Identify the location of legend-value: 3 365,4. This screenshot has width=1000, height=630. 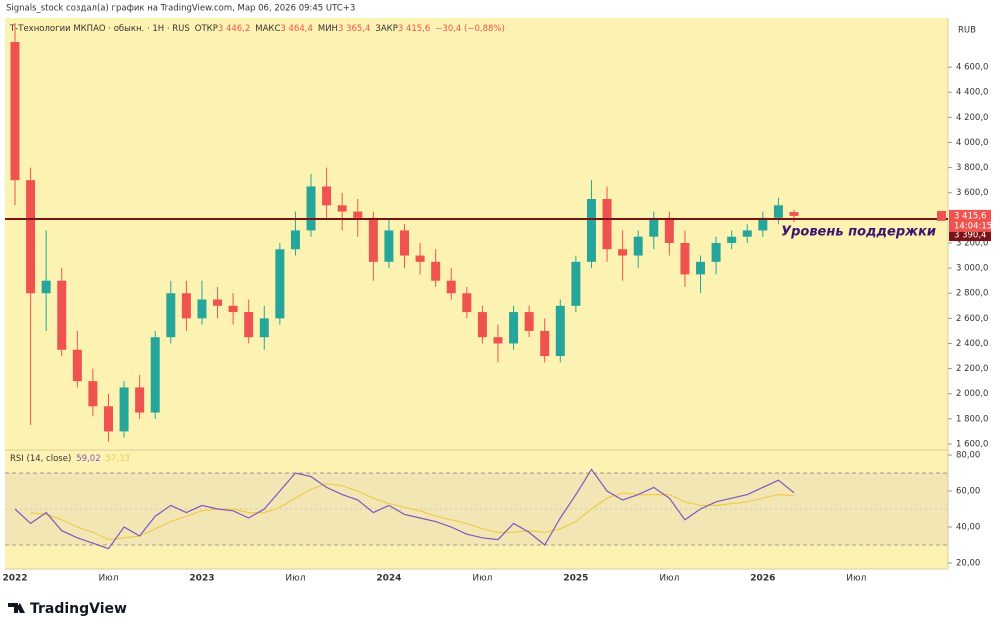
(354, 29).